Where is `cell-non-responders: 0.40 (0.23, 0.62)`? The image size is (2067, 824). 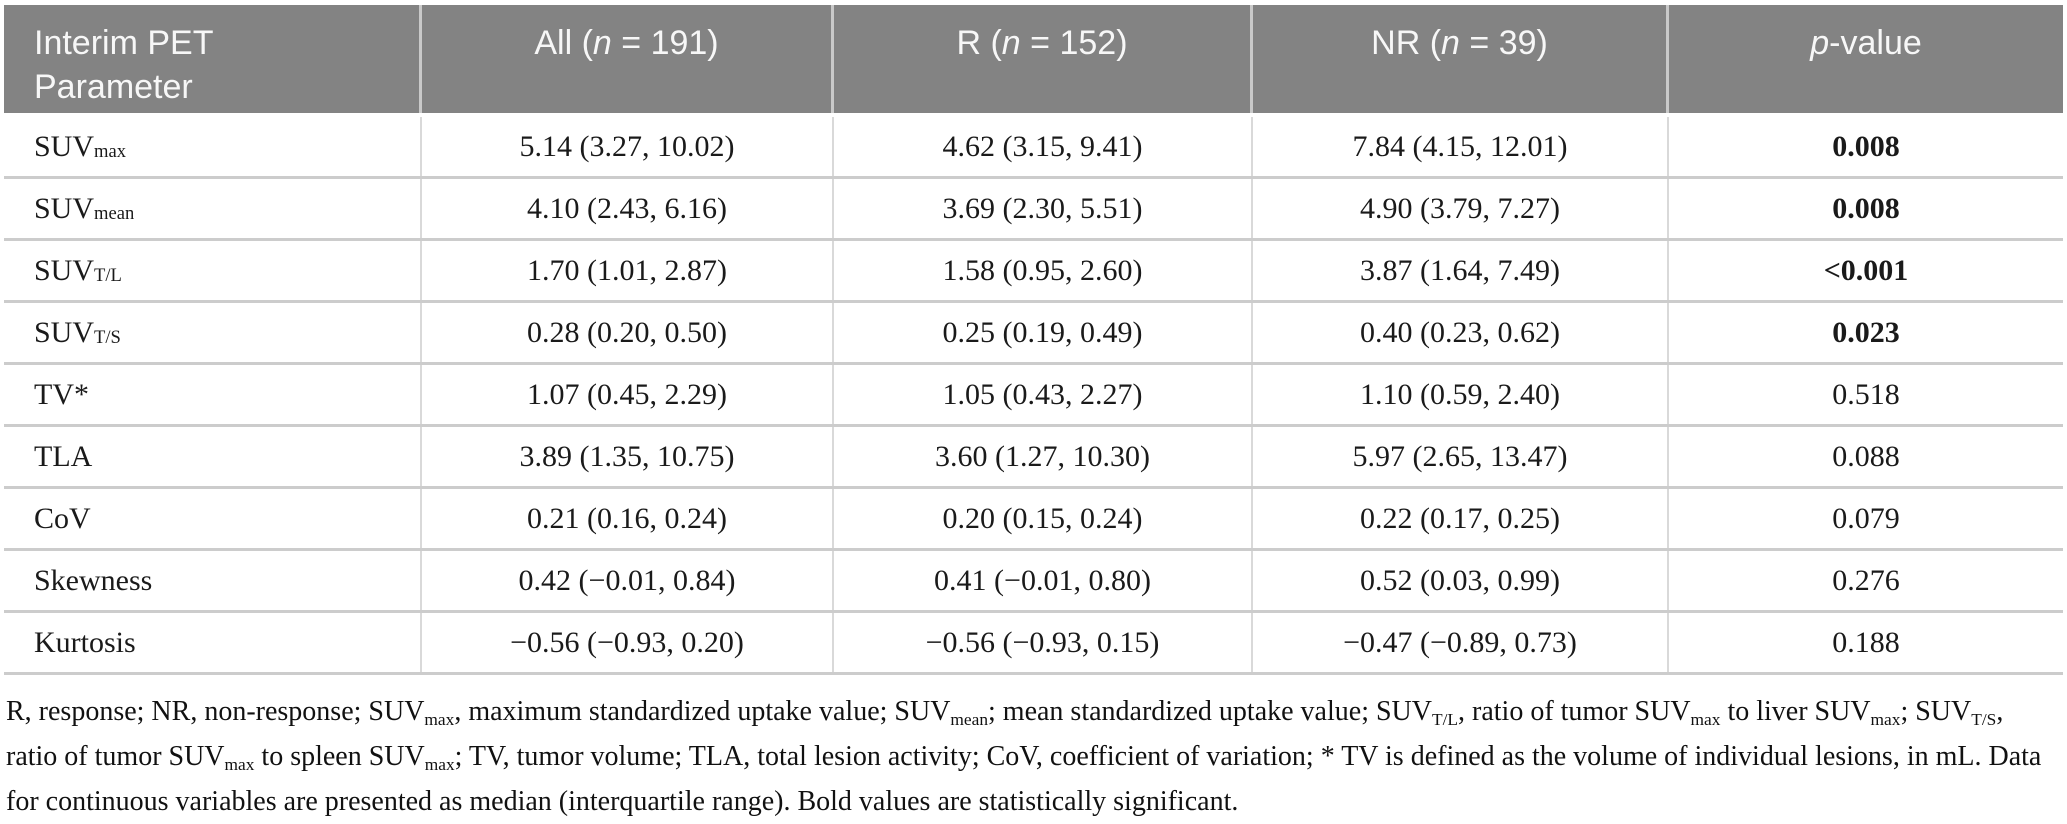 cell-non-responders: 0.40 (0.23, 0.62) is located at coordinates (1461, 332).